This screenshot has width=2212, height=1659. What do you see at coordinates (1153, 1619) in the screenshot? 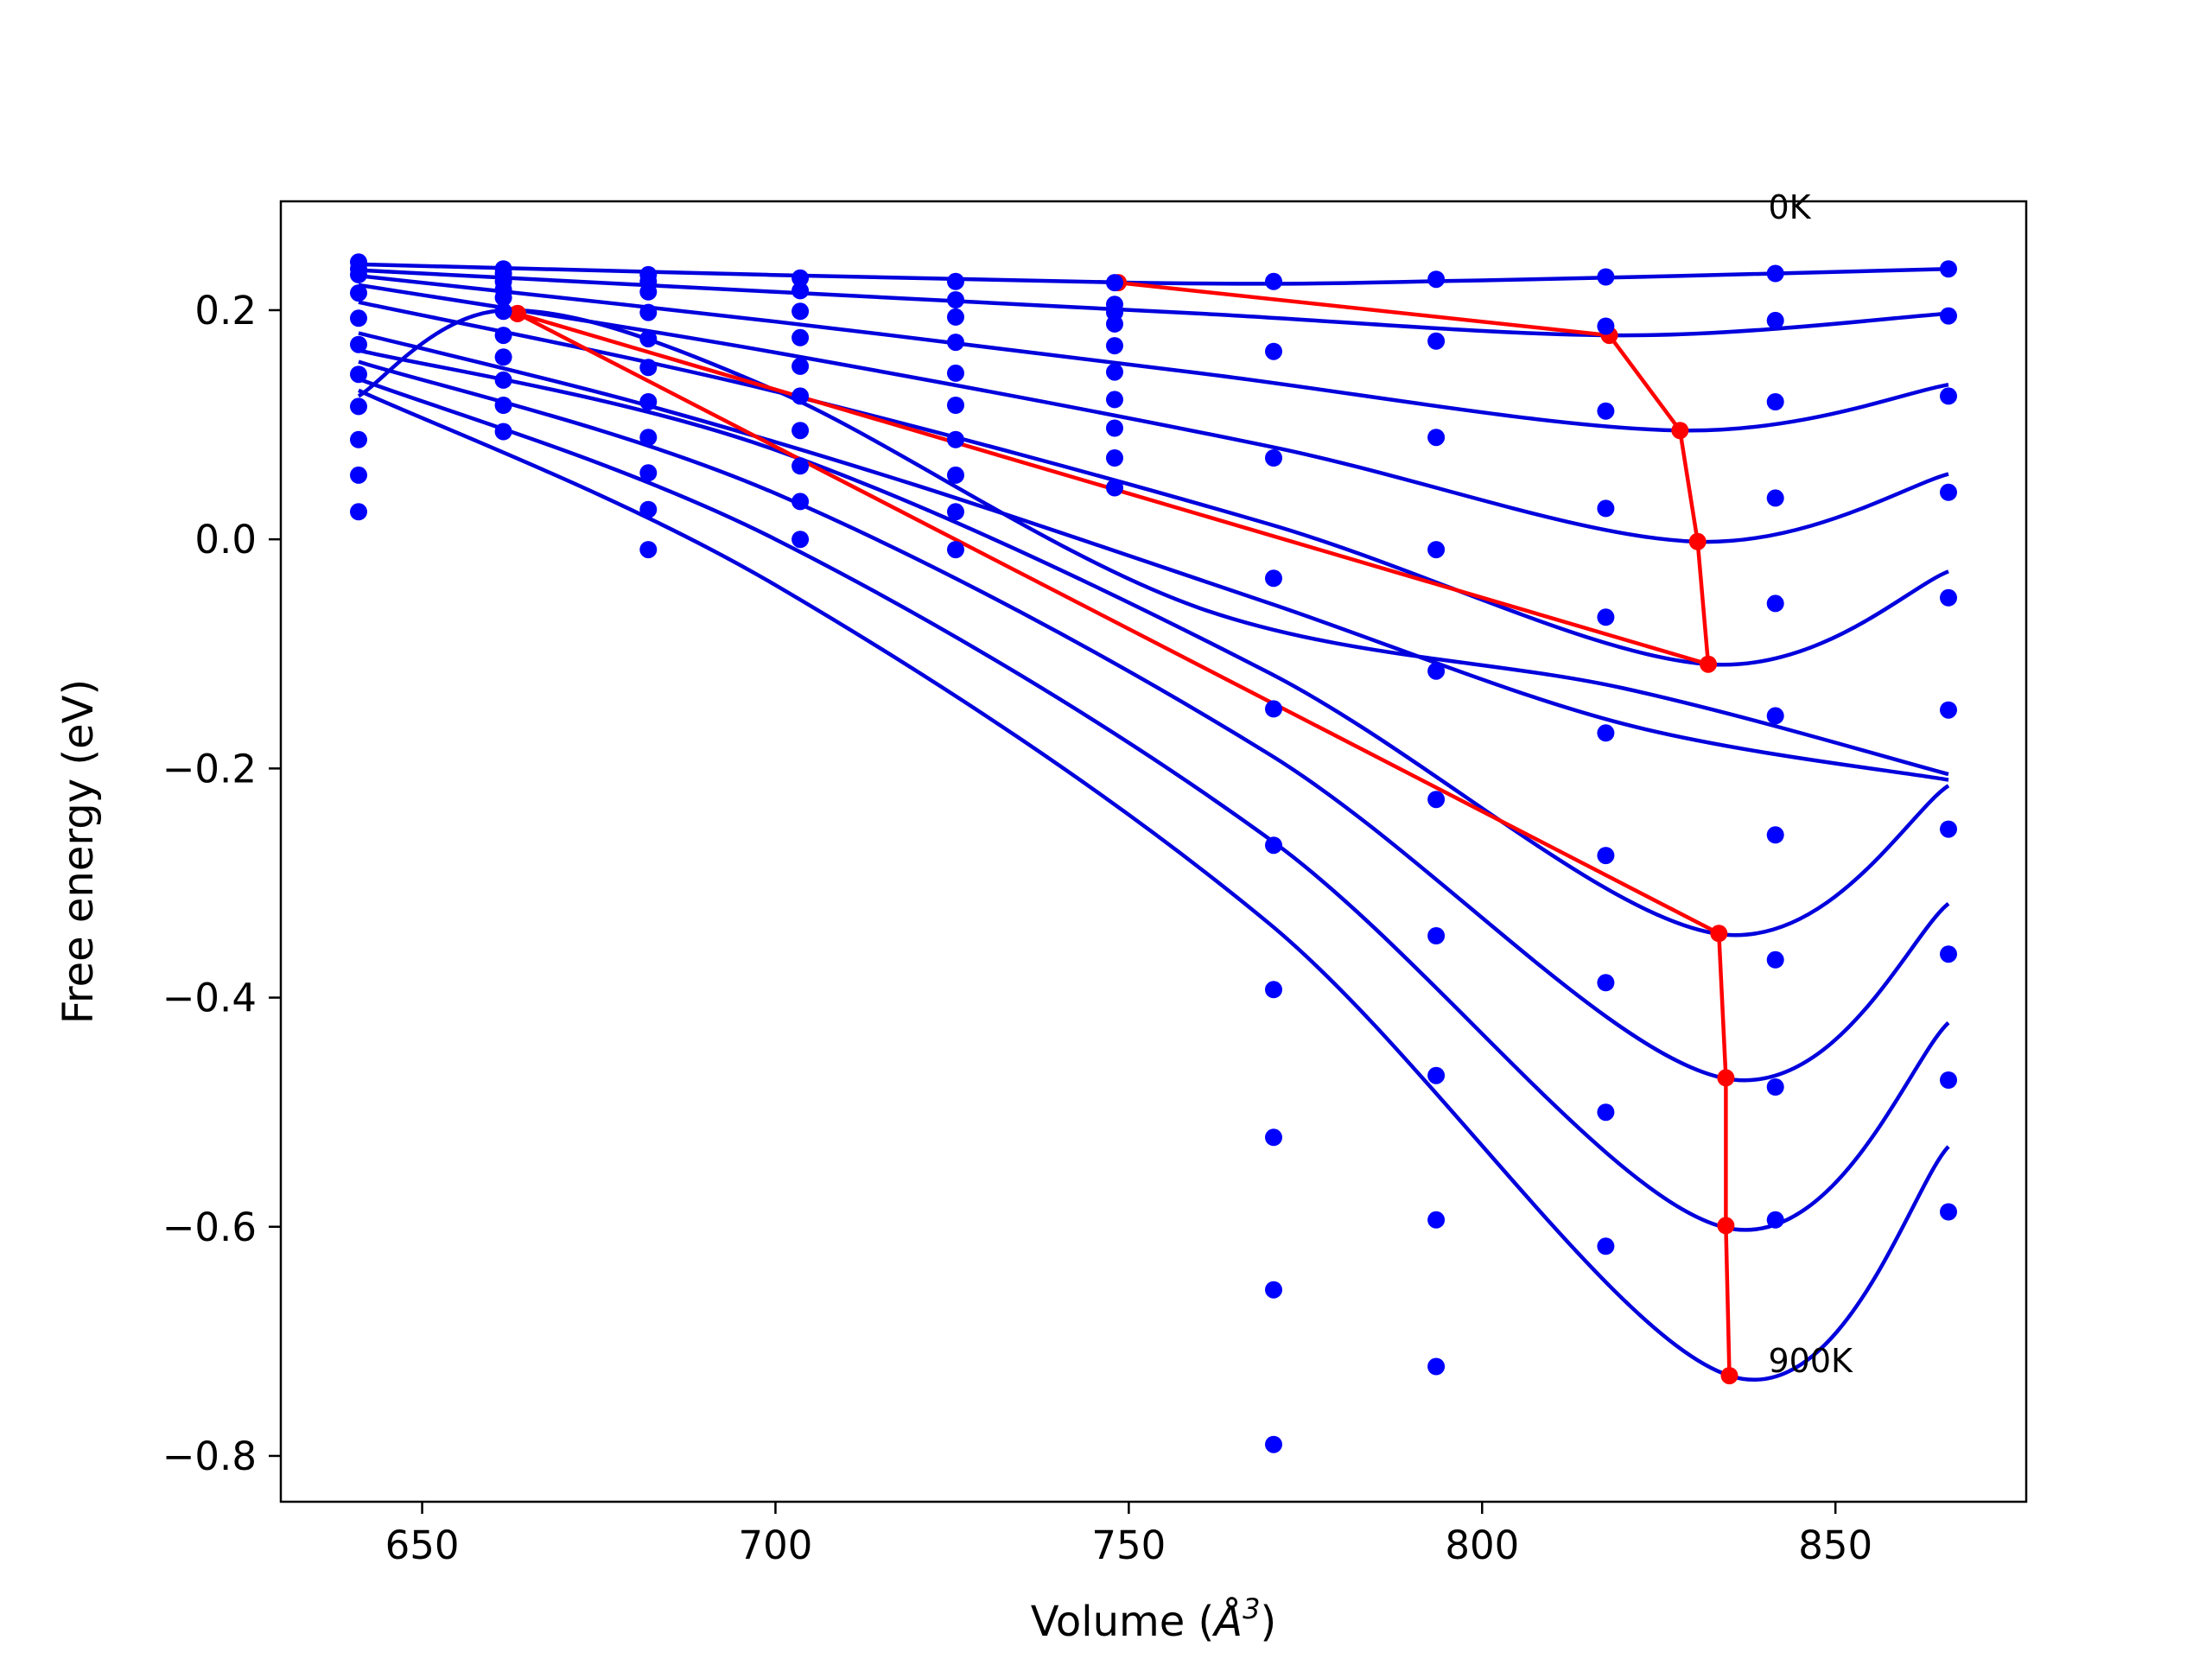
I see `x-axis-label: Volume (Å3)` at bounding box center [1153, 1619].